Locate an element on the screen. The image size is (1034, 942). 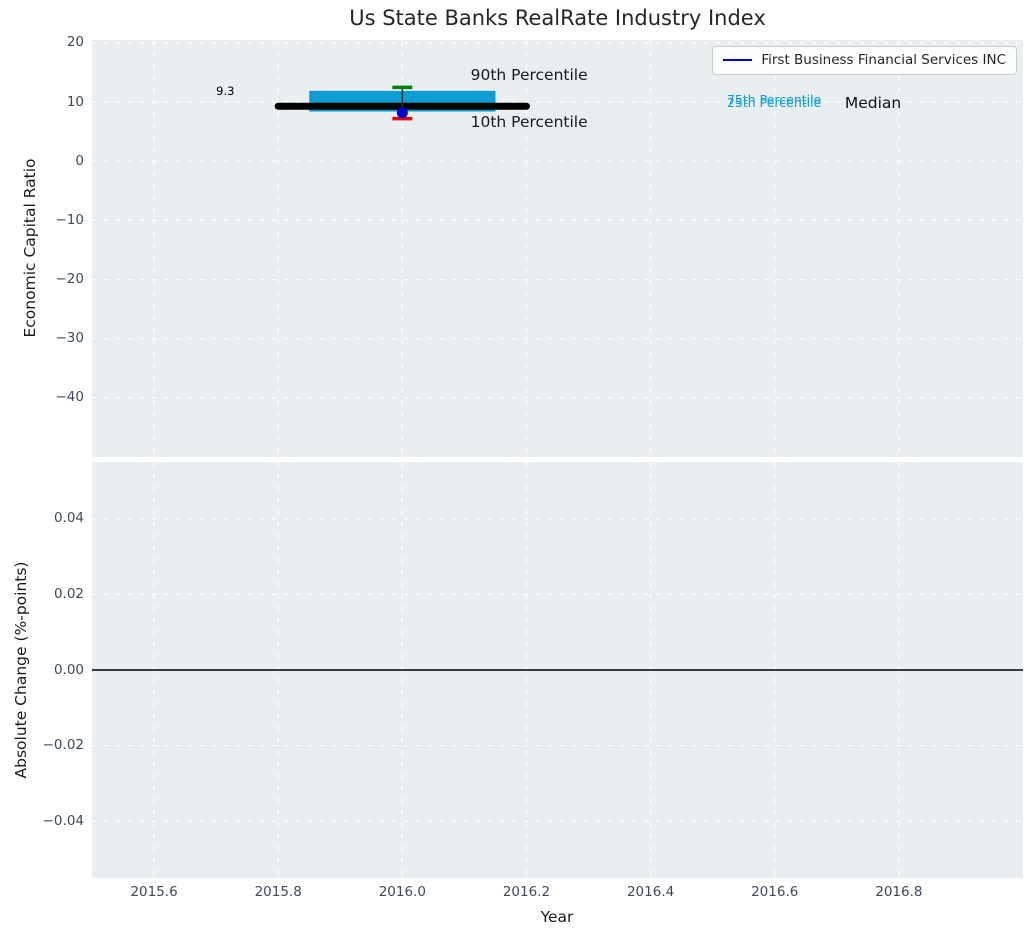
x-tick-label: 2016.0 is located at coordinates (402, 892).